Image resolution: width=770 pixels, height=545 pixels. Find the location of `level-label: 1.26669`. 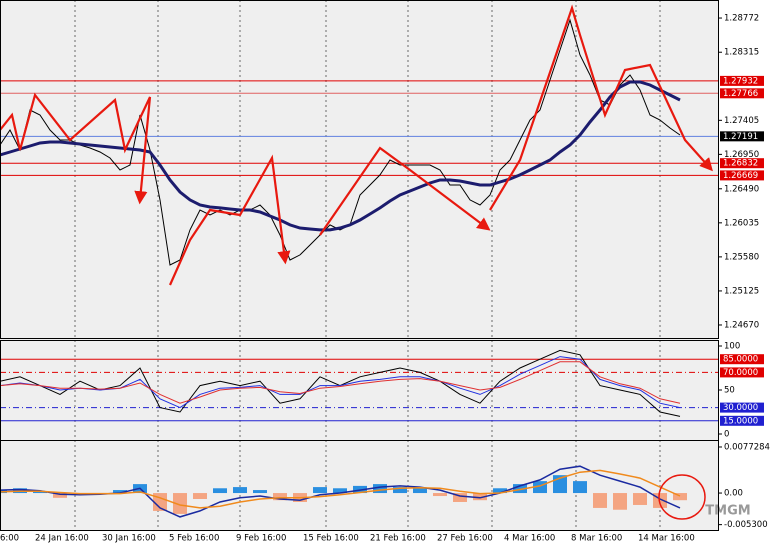

level-label: 1.26669 is located at coordinates (740, 176).